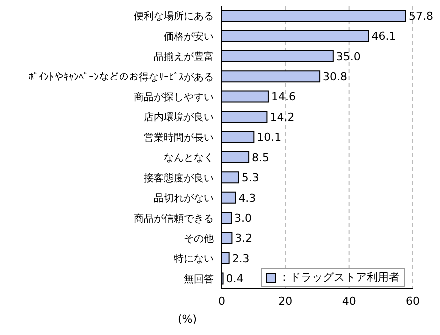 The width and height of the screenshot is (440, 335). What do you see at coordinates (244, 239) in the screenshot?
I see `text: 3.2` at bounding box center [244, 239].